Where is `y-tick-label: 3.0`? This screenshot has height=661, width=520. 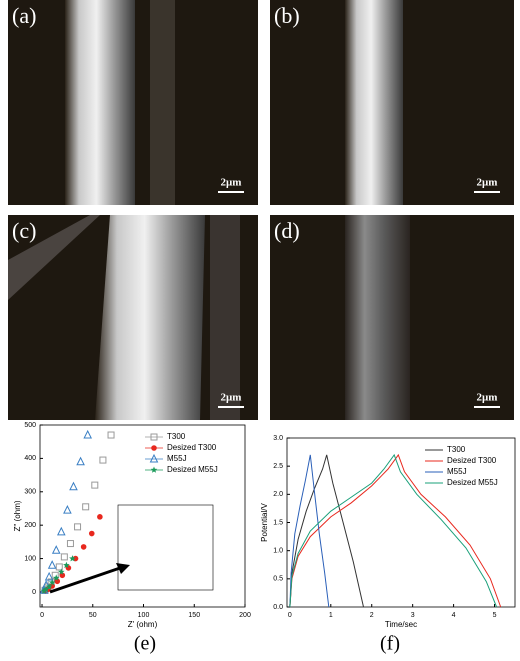 y-tick-label: 3.0 is located at coordinates (278, 438).